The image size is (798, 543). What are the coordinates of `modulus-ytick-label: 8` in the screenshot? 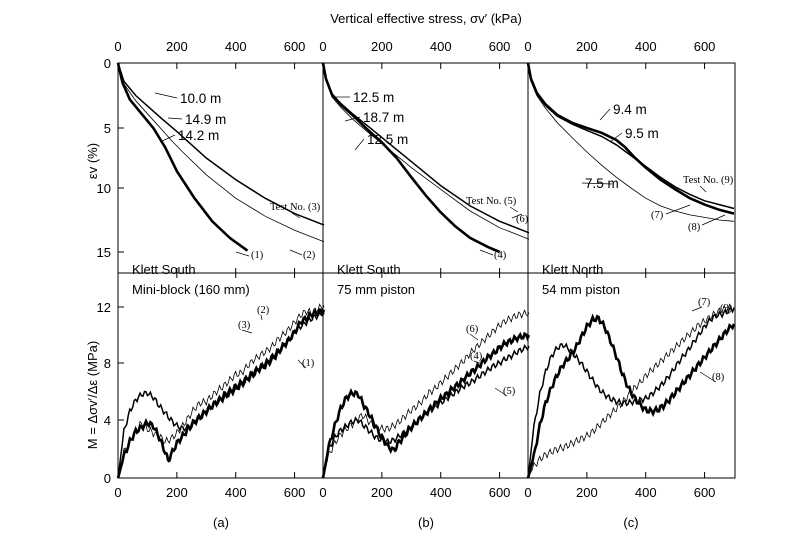 It's located at (107, 363).